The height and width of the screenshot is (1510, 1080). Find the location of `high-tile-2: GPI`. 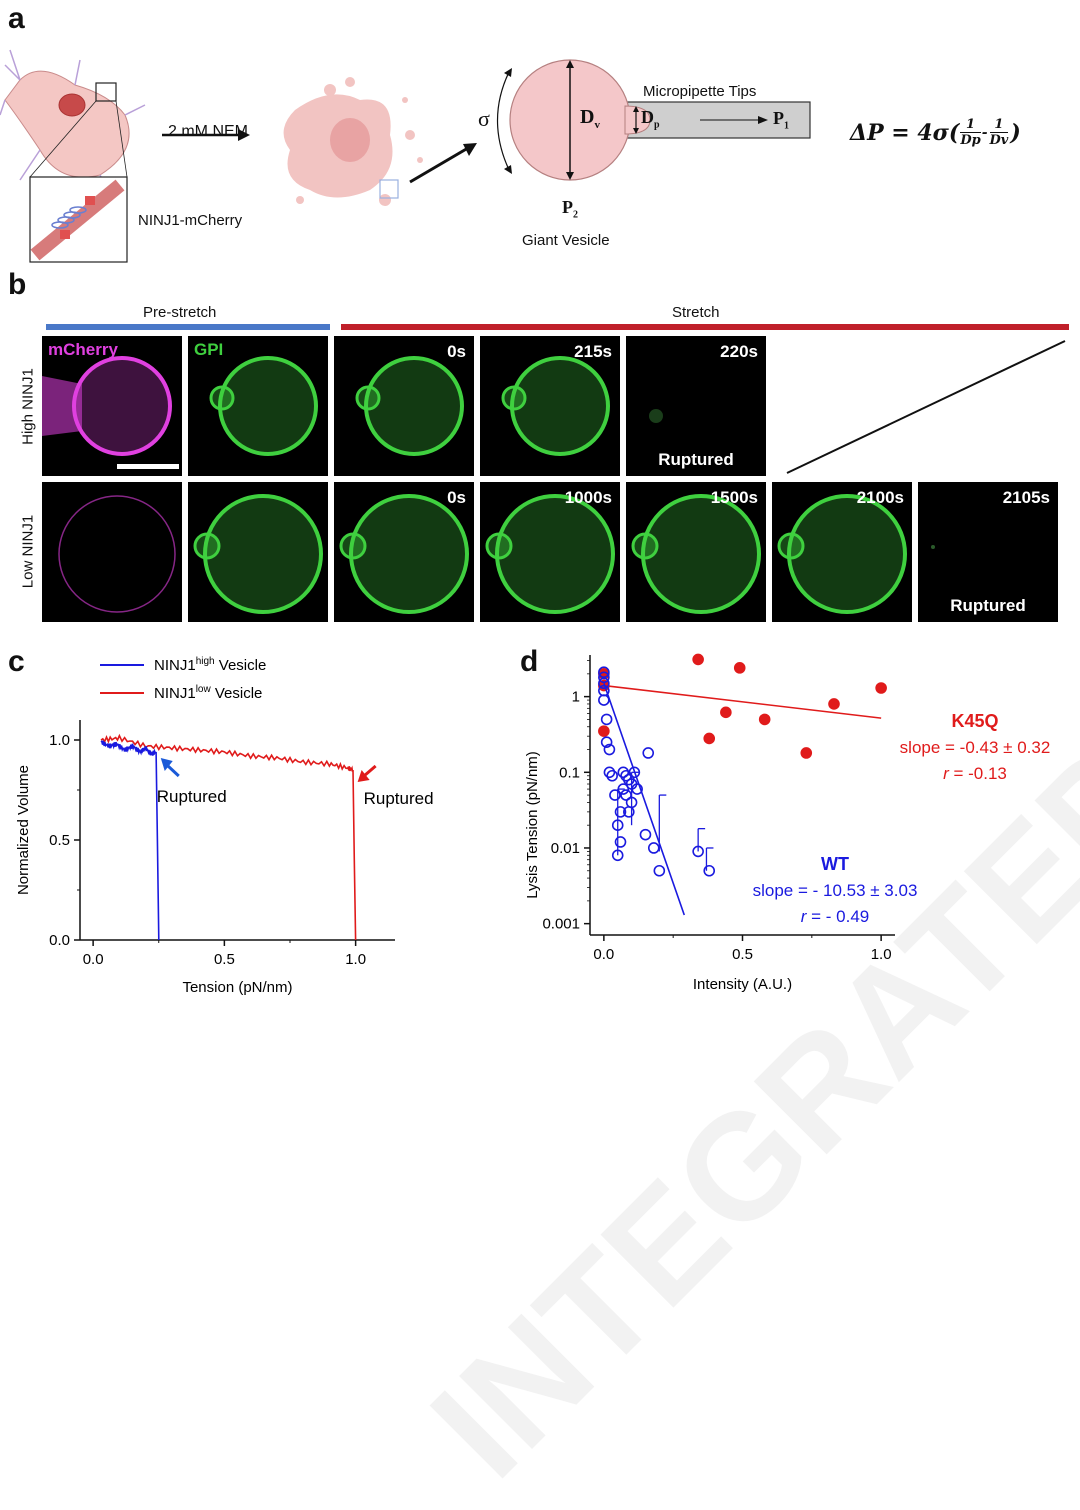

high-tile-2: GPI is located at coordinates (258, 406).